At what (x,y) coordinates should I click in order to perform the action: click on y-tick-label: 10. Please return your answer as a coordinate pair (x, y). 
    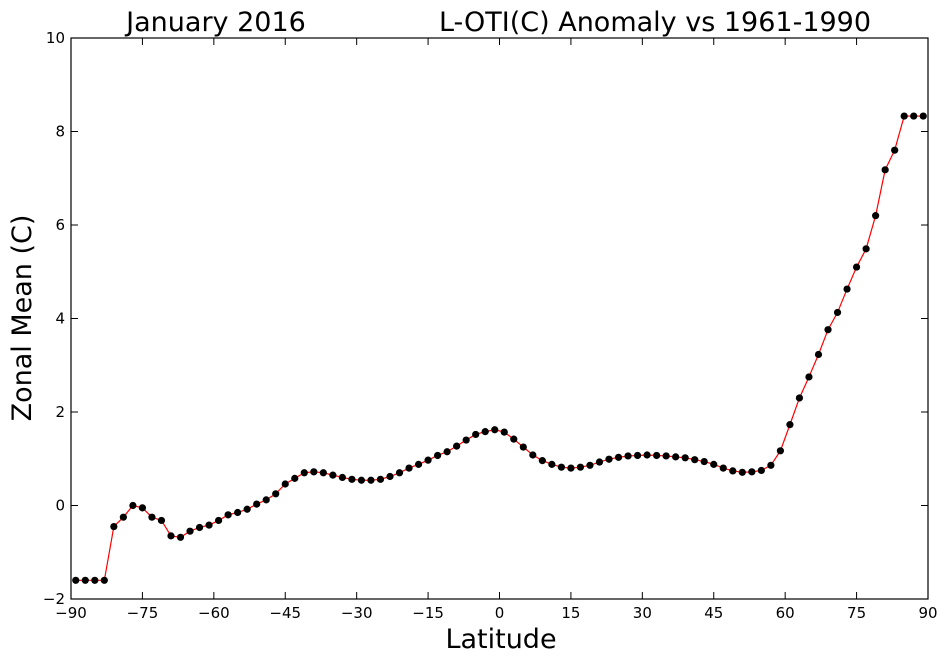
    Looking at the image, I should click on (55, 38).